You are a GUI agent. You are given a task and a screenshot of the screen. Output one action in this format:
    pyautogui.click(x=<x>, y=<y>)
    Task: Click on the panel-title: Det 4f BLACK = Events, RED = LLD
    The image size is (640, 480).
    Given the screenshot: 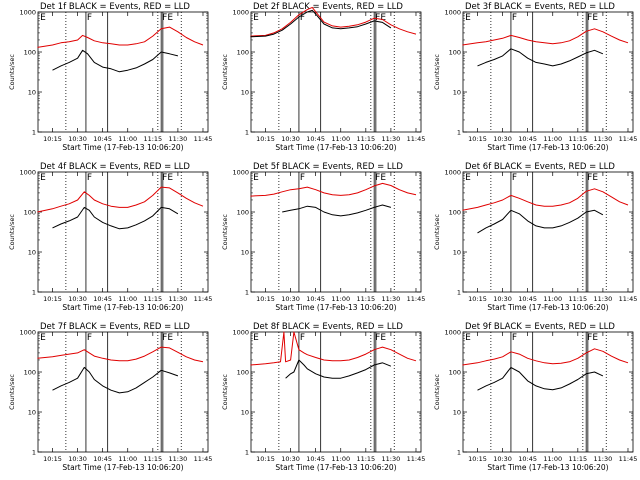 What is the action you would take?
    pyautogui.click(x=115, y=167)
    